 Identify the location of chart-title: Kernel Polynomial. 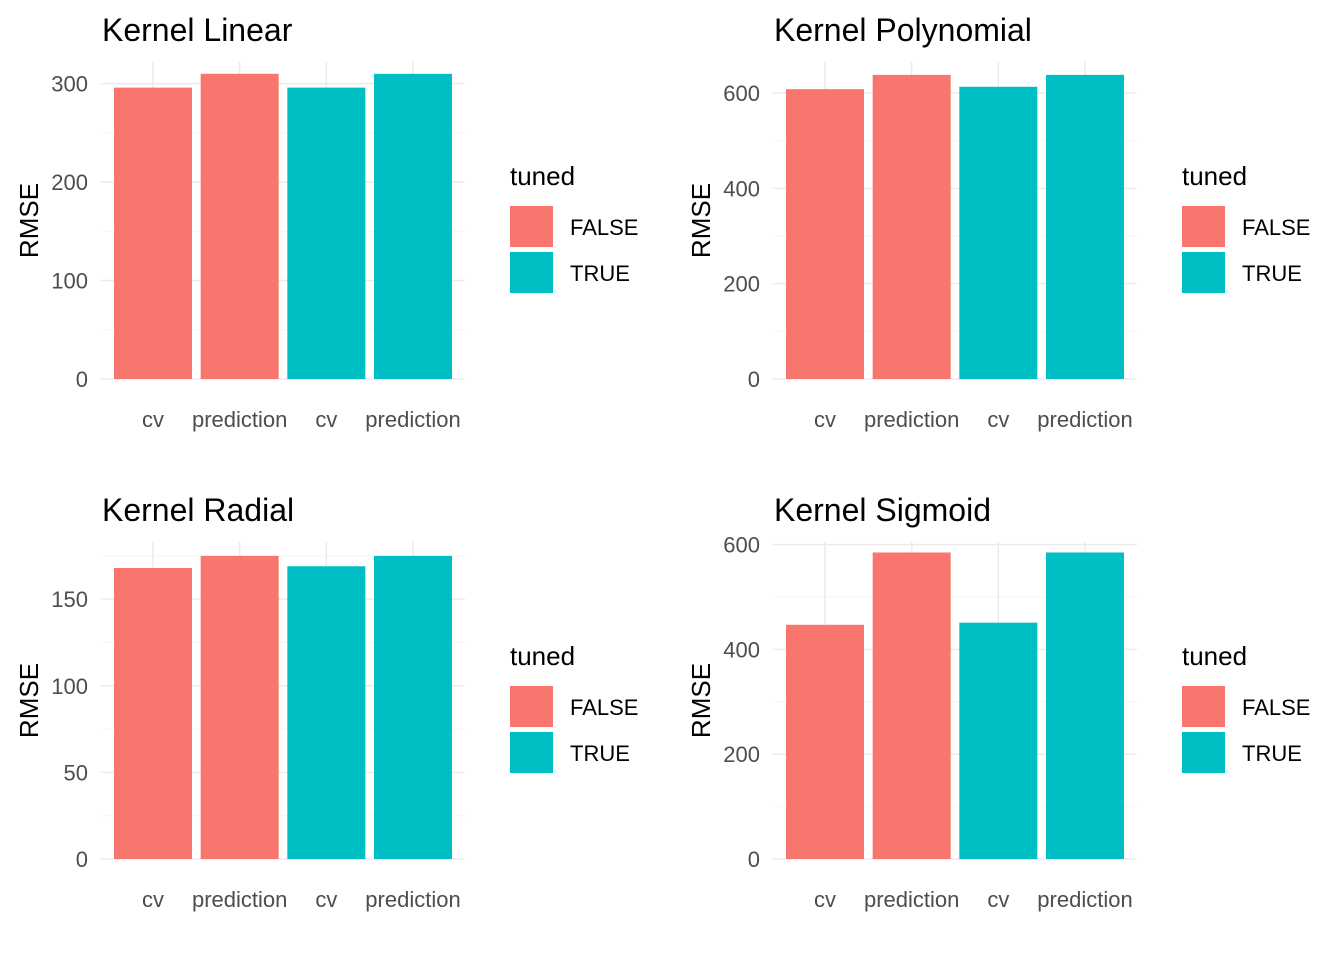
(903, 30).